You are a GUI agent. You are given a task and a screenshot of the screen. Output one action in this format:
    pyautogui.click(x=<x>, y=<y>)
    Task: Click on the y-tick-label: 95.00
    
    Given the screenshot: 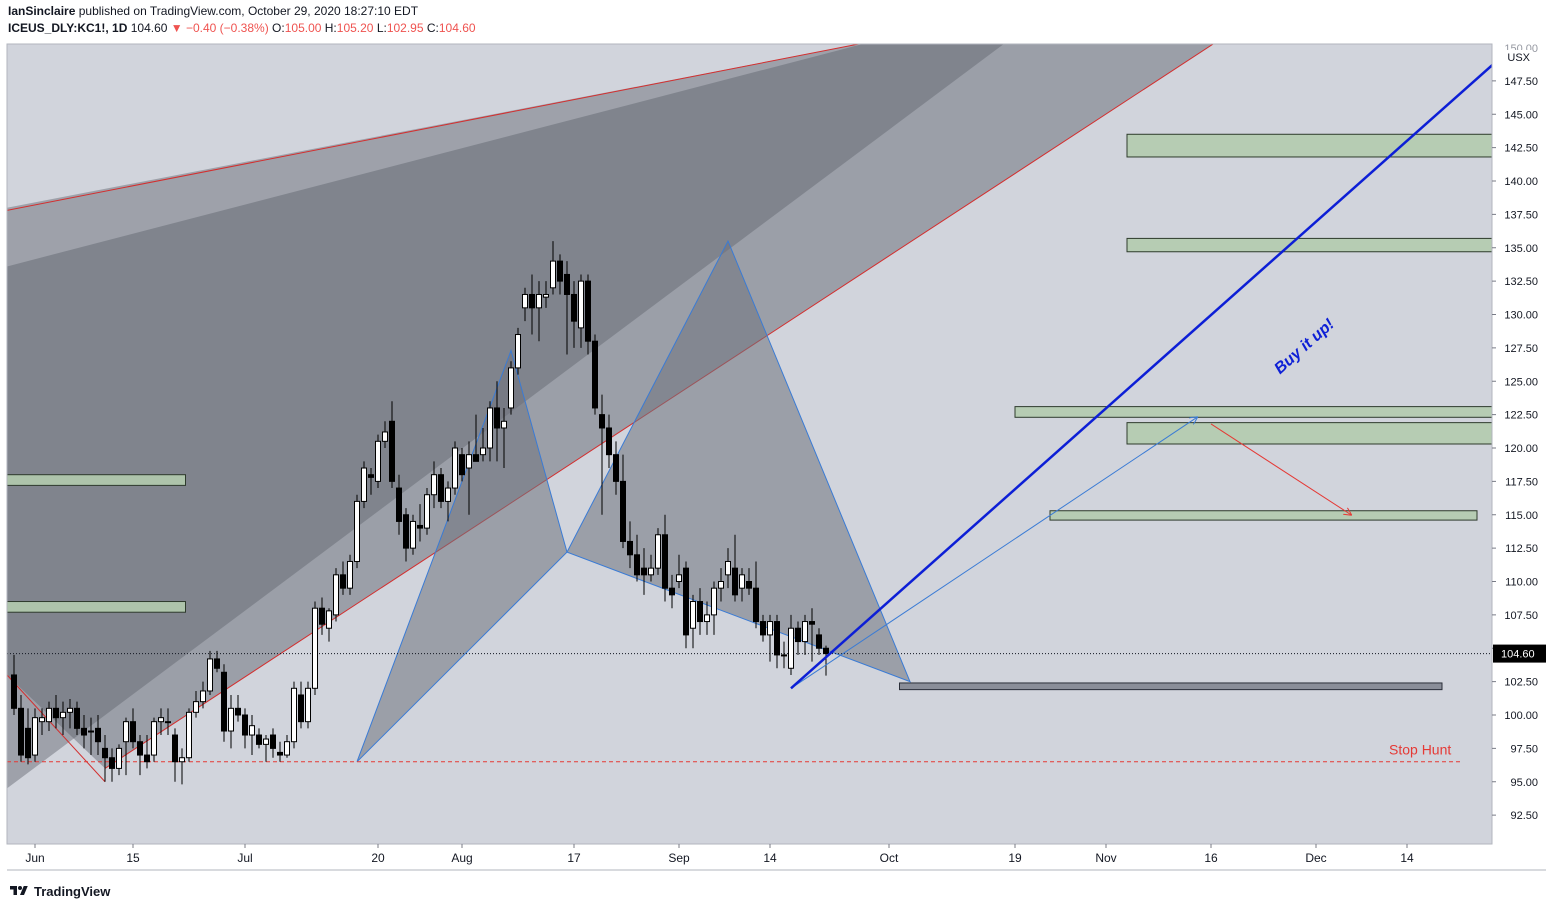 What is the action you would take?
    pyautogui.click(x=1524, y=783)
    